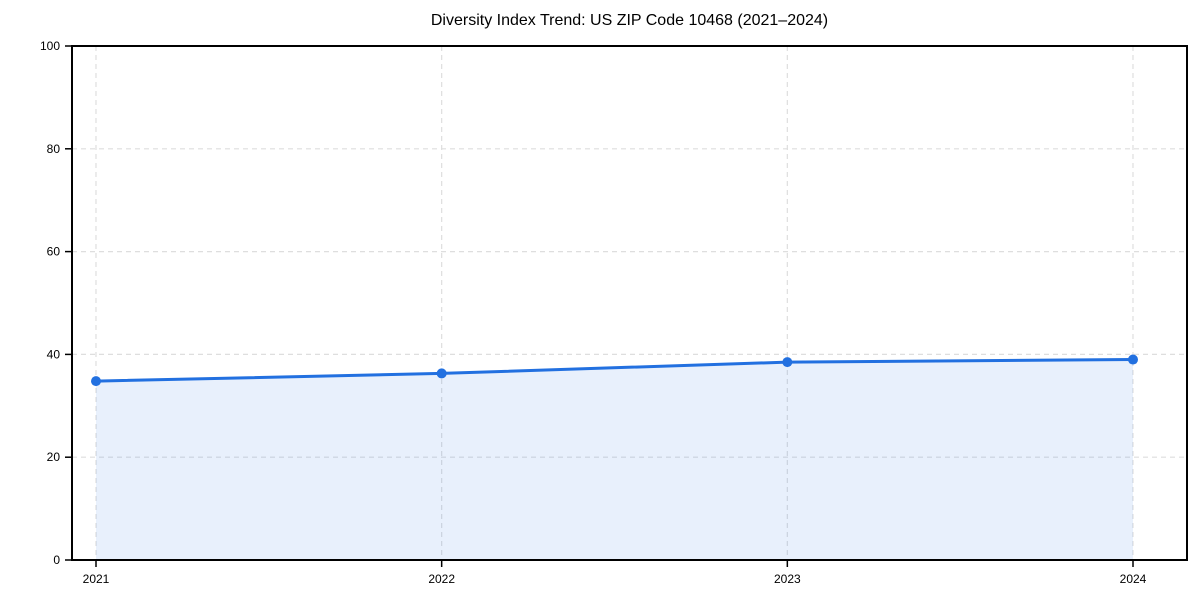 Image resolution: width=1200 pixels, height=600 pixels. I want to click on trend-line, so click(614, 370).